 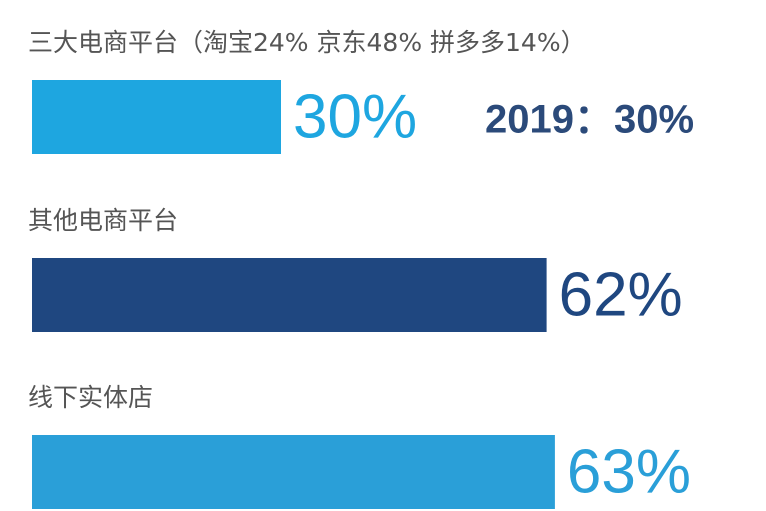 What do you see at coordinates (355, 116) in the screenshot?
I see `value-label: 30%` at bounding box center [355, 116].